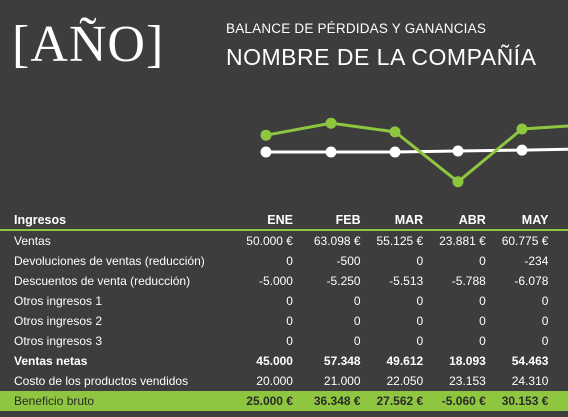  I want to click on cell-value: -5.060 €, so click(454, 401).